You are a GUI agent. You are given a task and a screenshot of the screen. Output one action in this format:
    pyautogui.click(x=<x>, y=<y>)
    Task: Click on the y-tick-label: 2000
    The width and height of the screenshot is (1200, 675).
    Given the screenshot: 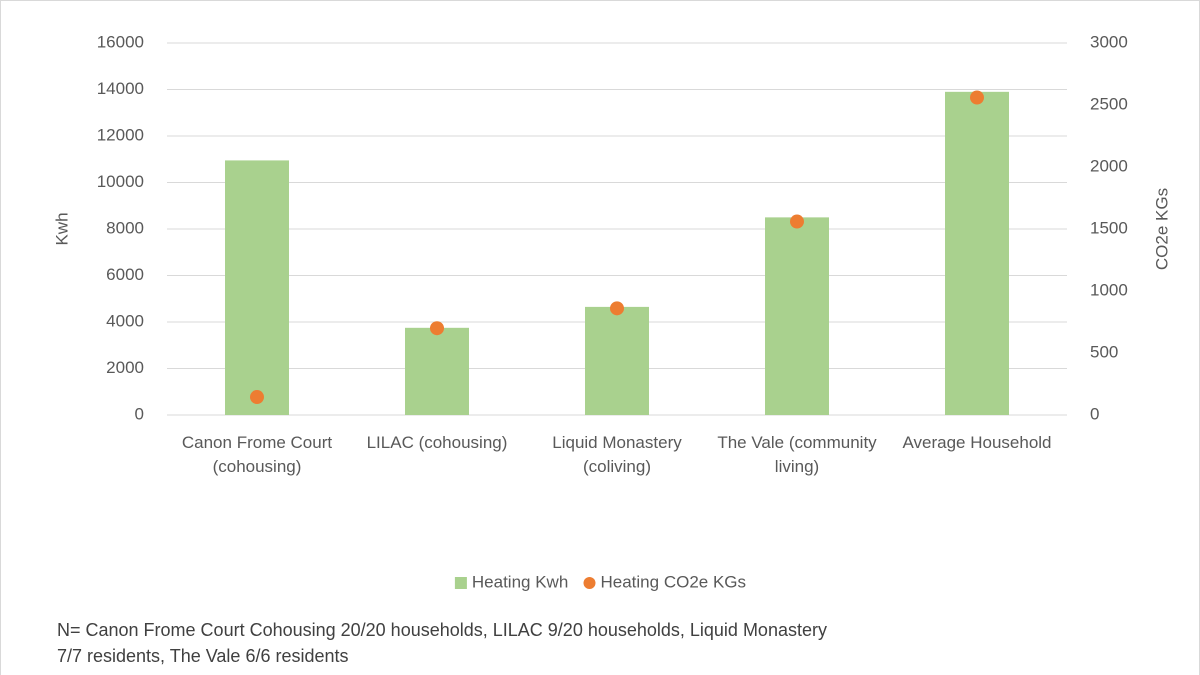 What is the action you would take?
    pyautogui.click(x=125, y=367)
    